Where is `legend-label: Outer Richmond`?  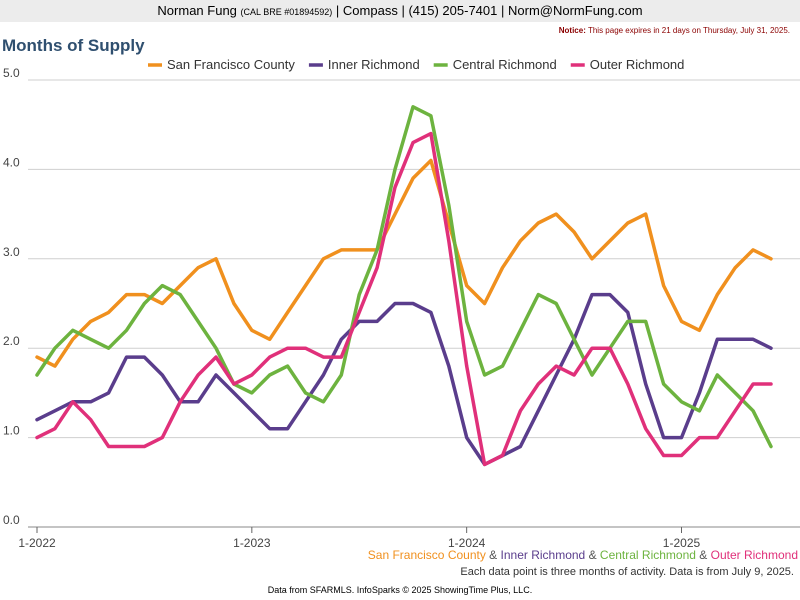
legend-label: Outer Richmond is located at coordinates (637, 64).